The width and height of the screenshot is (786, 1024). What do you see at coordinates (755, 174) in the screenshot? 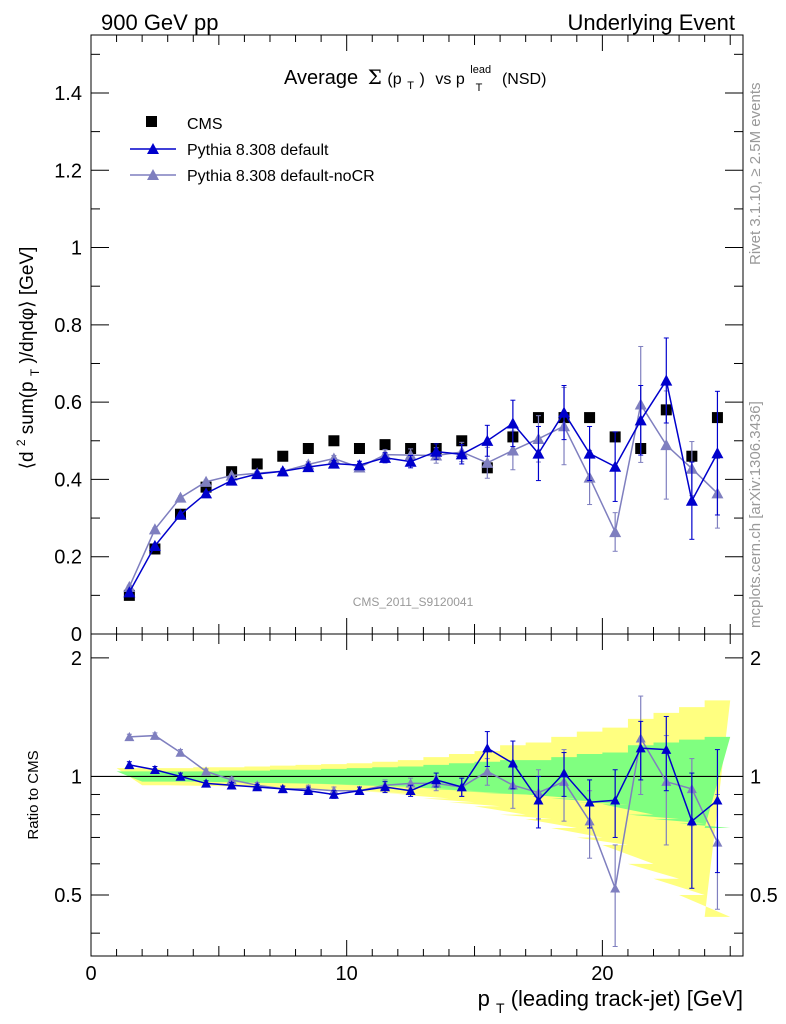
I see `rivet-label: Rivet 3.1.10, ≥ 2.5M events` at bounding box center [755, 174].